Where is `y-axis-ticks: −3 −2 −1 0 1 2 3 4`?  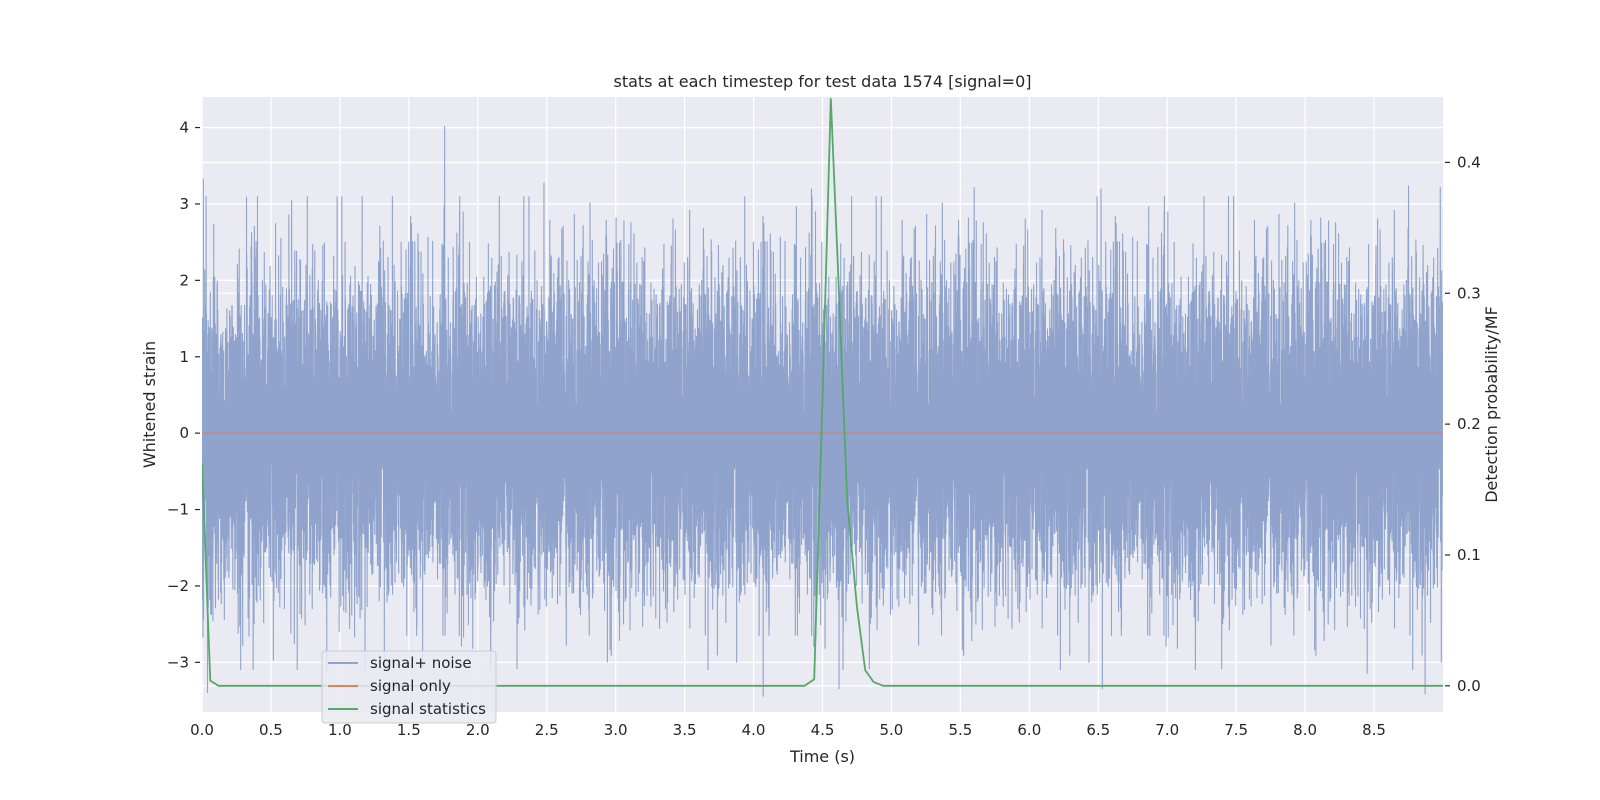 y-axis-ticks: −3 −2 −1 0 1 2 3 4 is located at coordinates (183, 395).